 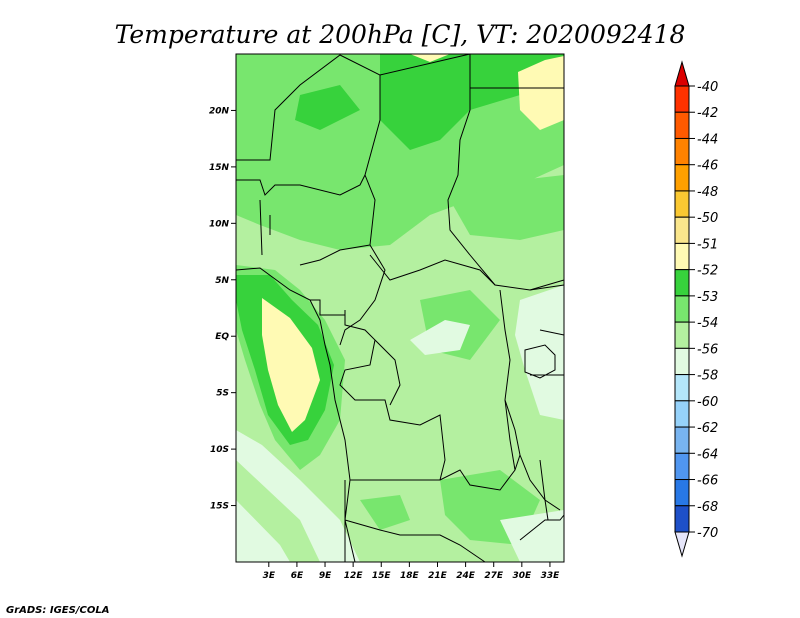 What do you see at coordinates (219, 111) in the screenshot?
I see `lat-tick-label: 20N` at bounding box center [219, 111].